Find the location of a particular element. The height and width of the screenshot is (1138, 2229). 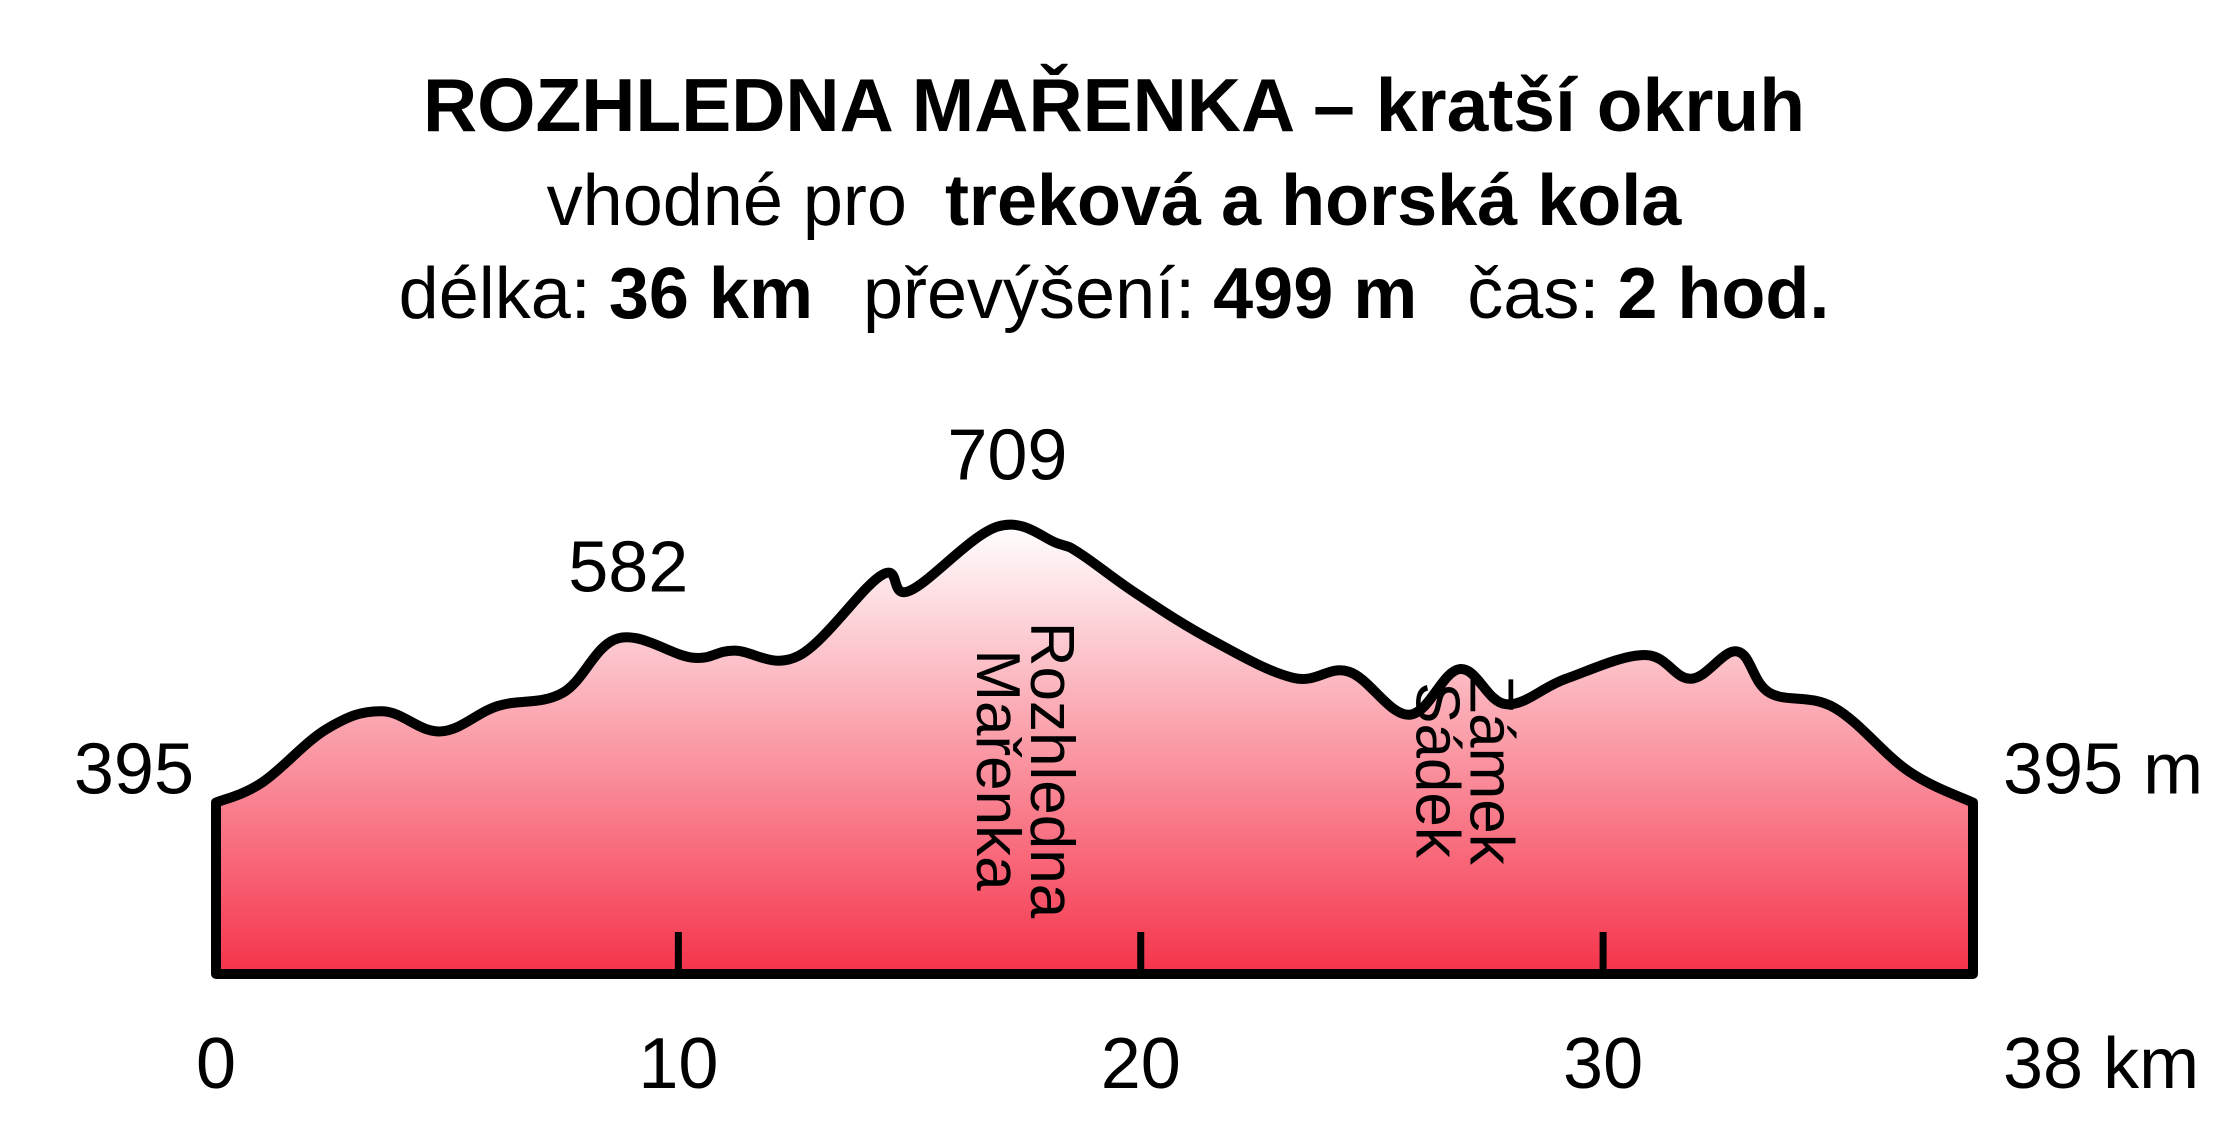

place-label: Zámek is located at coordinates (1490, 770).